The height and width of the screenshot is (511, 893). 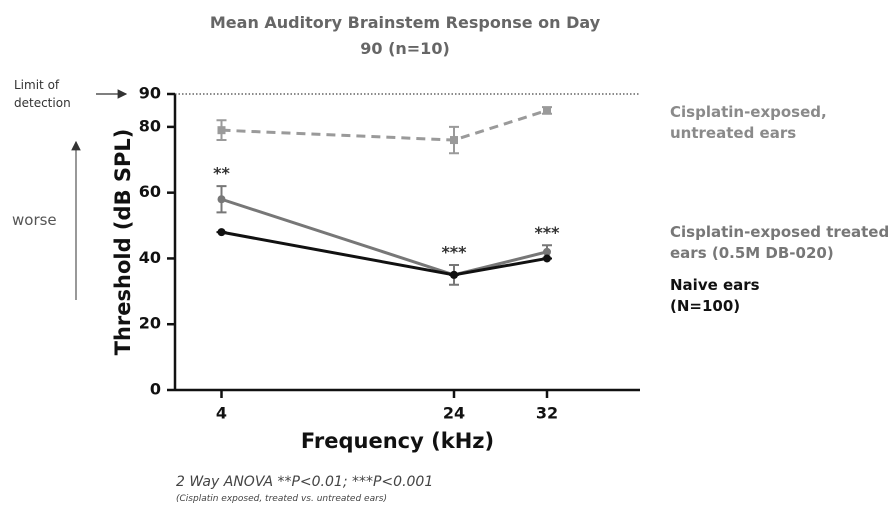 I want to click on y-tick-label: 20, so click(x=150, y=323).